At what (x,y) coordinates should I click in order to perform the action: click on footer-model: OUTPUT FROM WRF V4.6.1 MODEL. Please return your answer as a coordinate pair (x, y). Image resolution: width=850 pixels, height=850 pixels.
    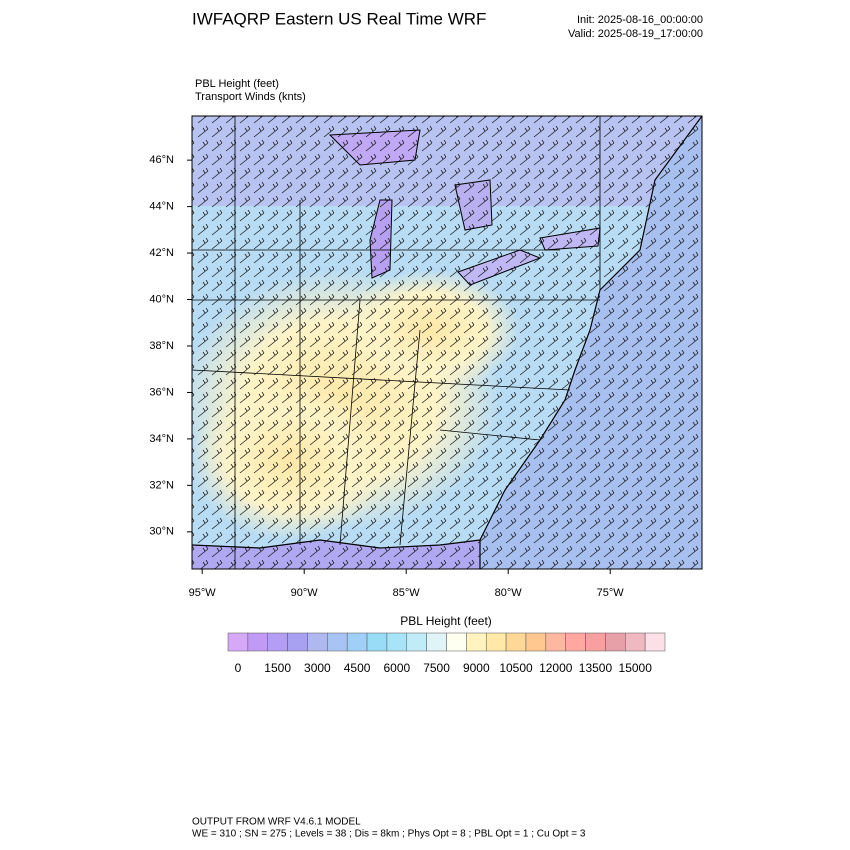
    Looking at the image, I should click on (276, 822).